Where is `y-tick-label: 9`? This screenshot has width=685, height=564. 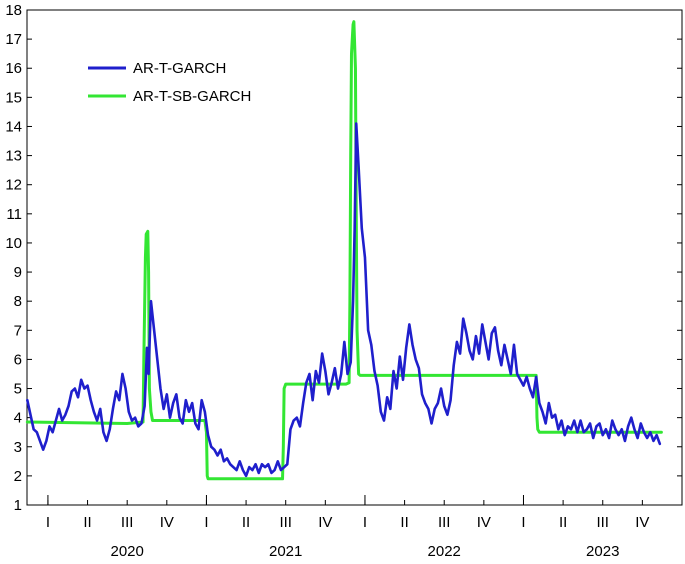
y-tick-label: 9 is located at coordinates (18, 272).